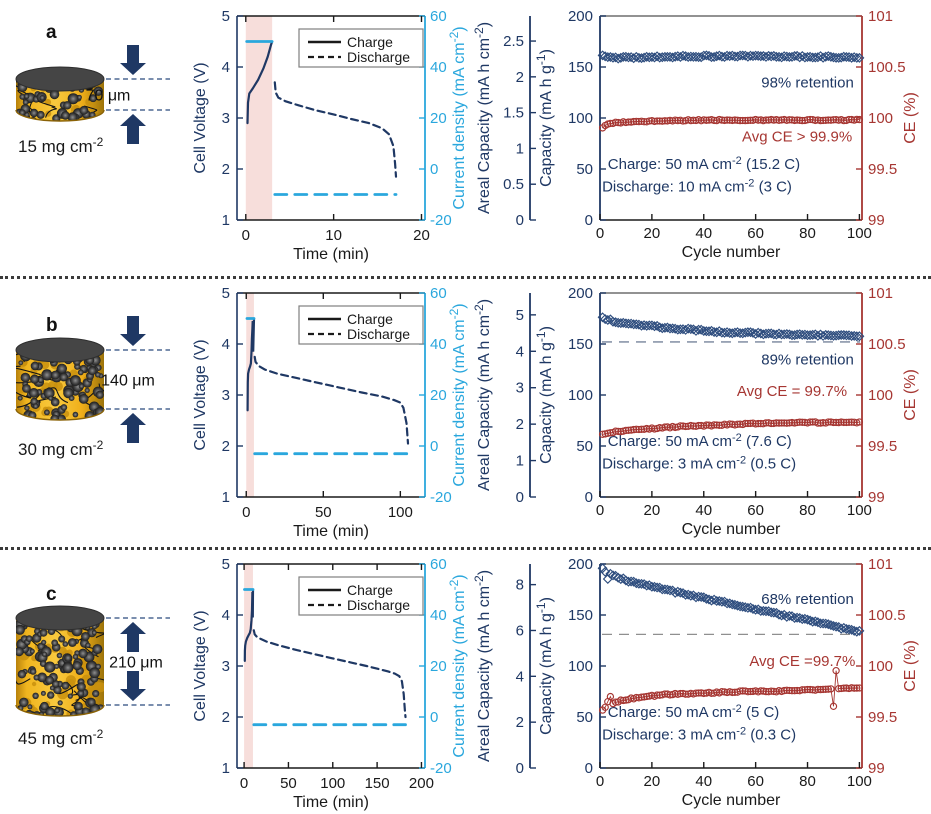 The image size is (931, 814). What do you see at coordinates (61, 737) in the screenshot?
I see `mass-loading-label: 45 mg cm-2` at bounding box center [61, 737].